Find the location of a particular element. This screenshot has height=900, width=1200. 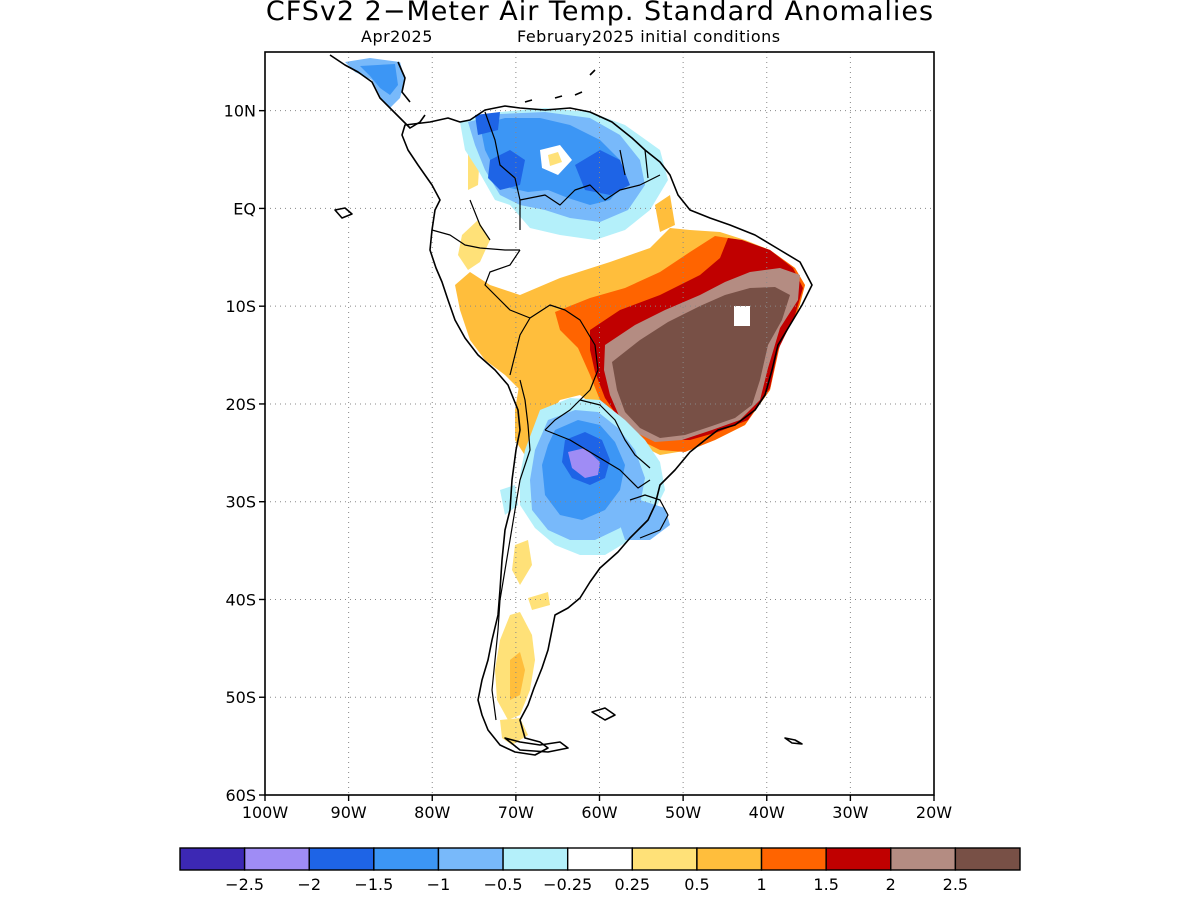

legend-label: 0.25 is located at coordinates (632, 884).